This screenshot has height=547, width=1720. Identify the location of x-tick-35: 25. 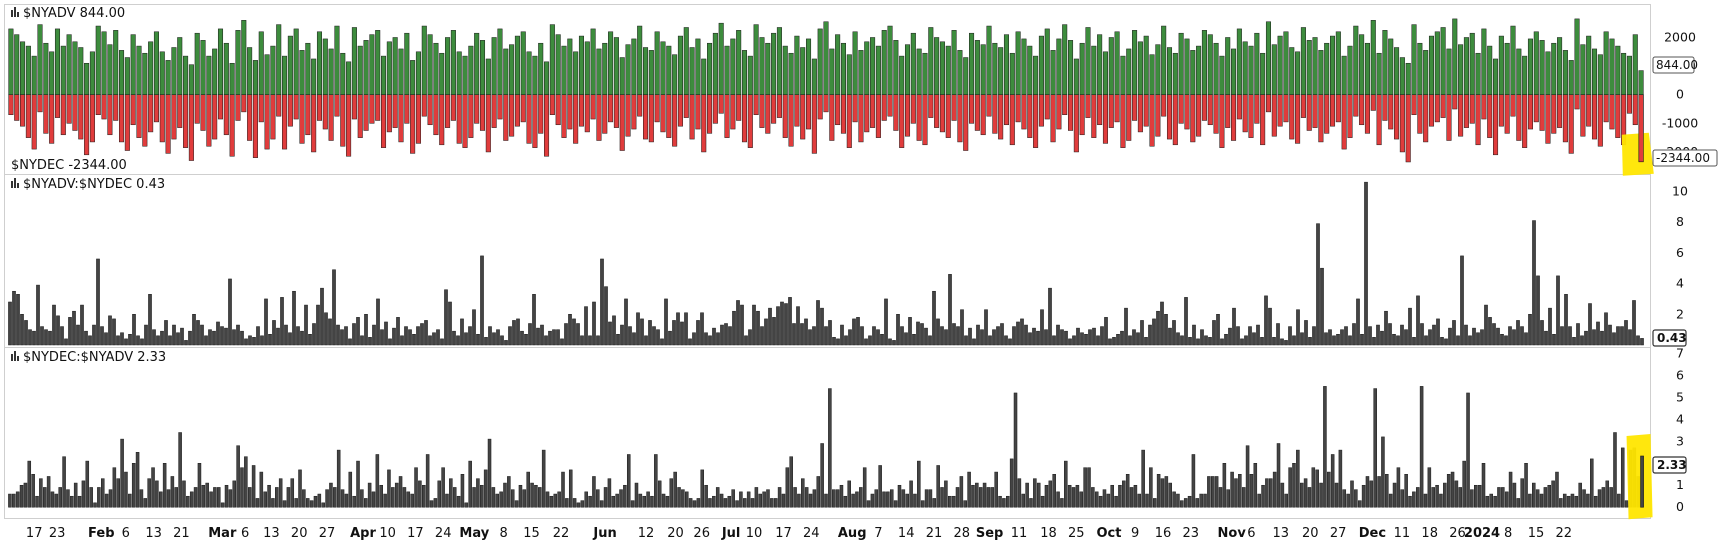
(1076, 533).